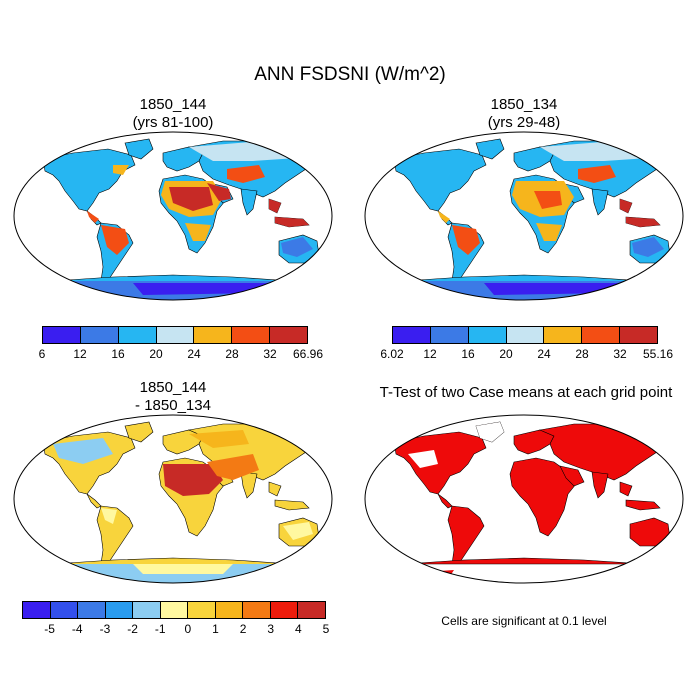  What do you see at coordinates (326, 629) in the screenshot?
I see `colorbar-tick-label: 5` at bounding box center [326, 629].